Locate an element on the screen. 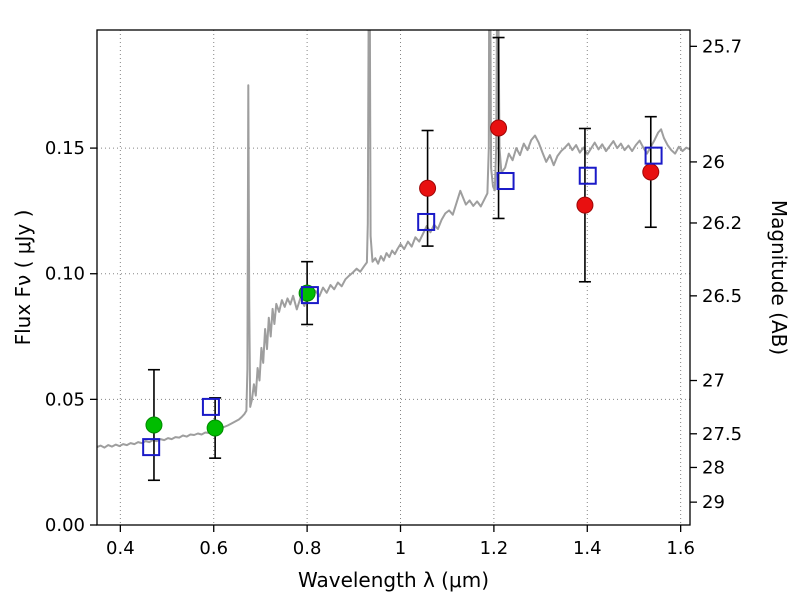 The image size is (800, 600). svg-text: 0.15 is located at coordinates (65, 148).